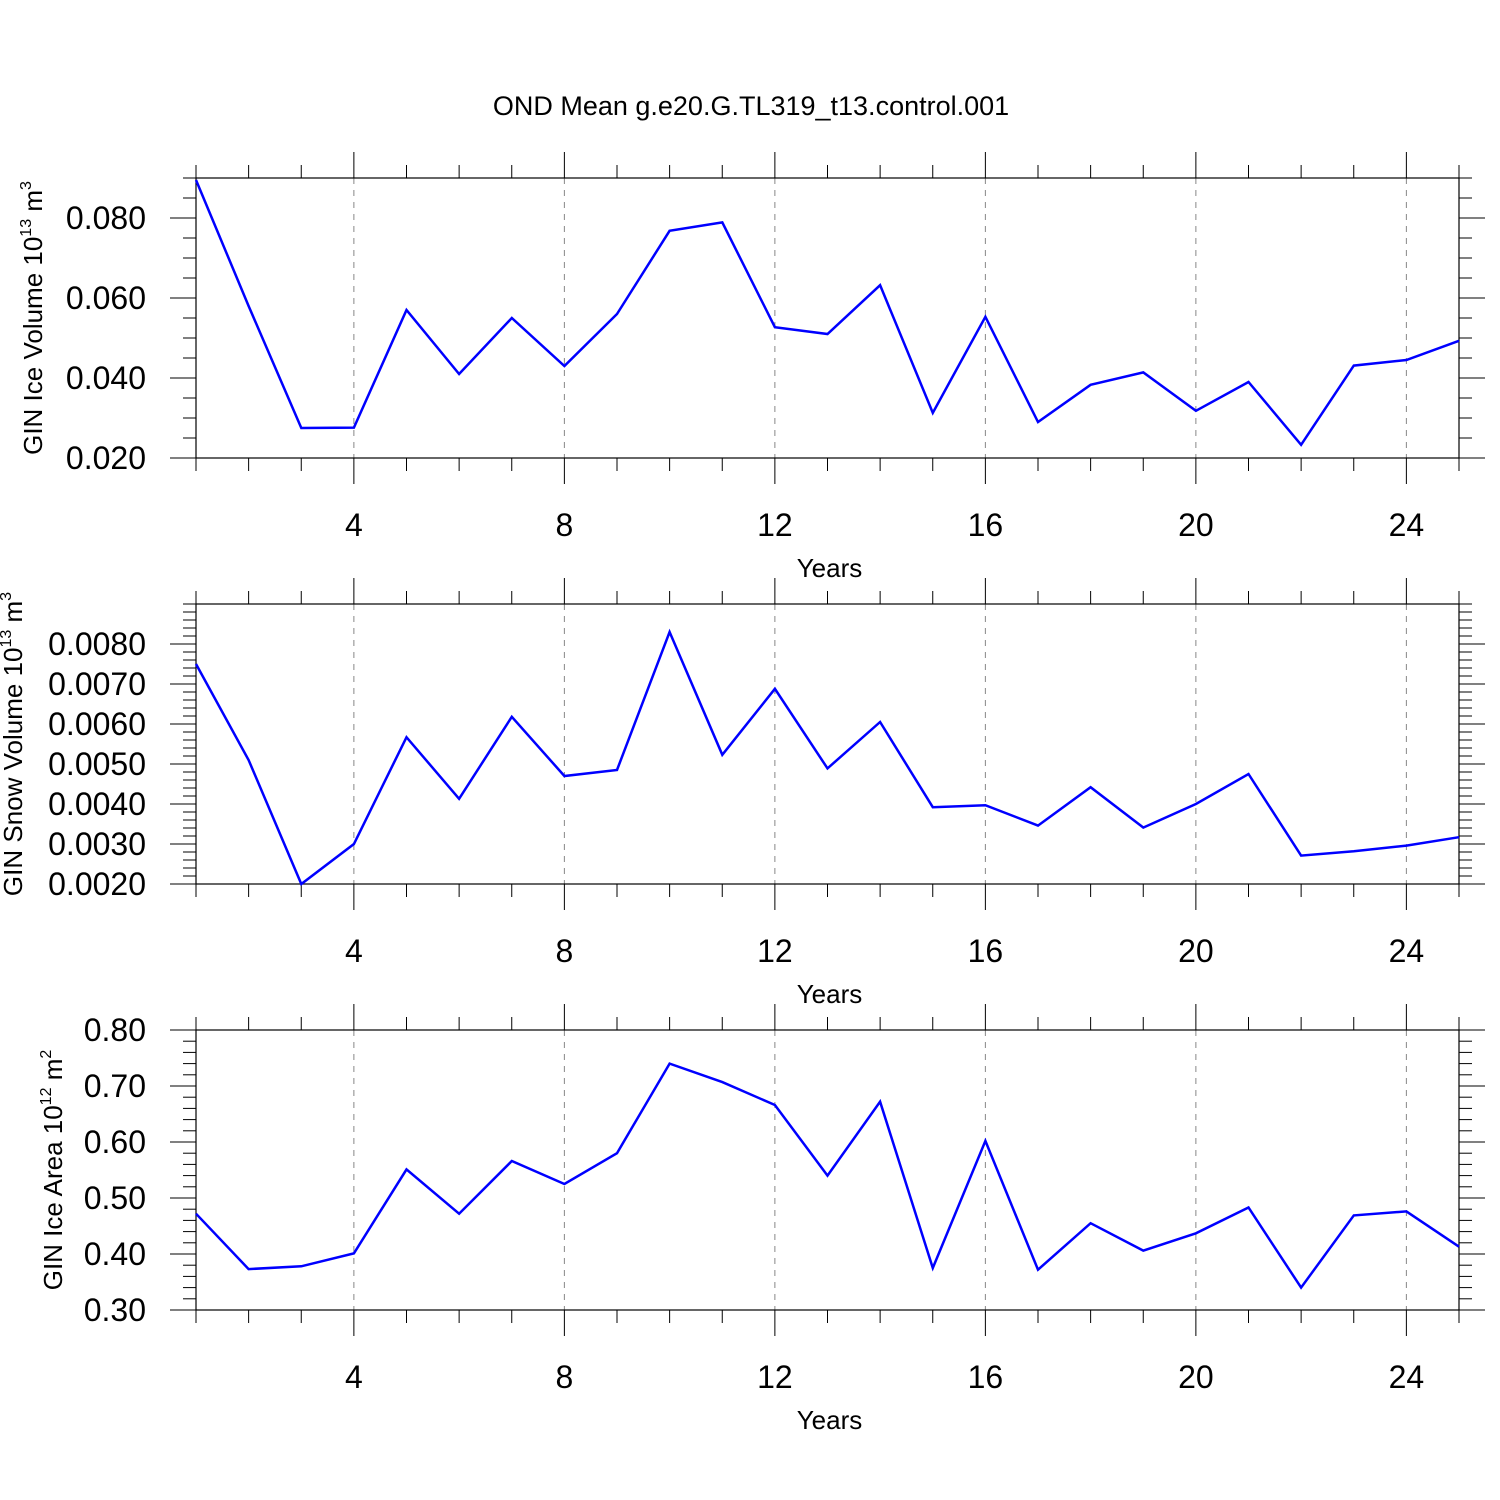 The height and width of the screenshot is (1500, 1500). Describe the element at coordinates (106, 298) in the screenshot. I see `y-tick-label: 0.060` at that location.